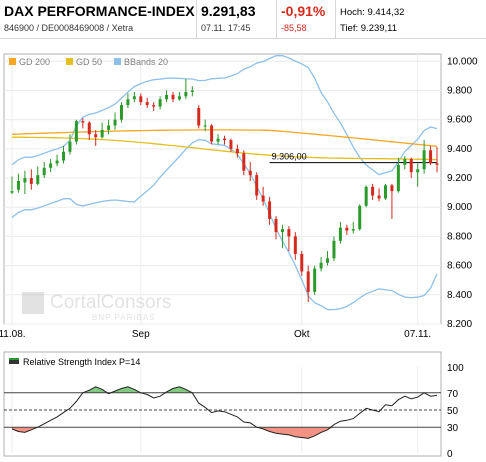 This screenshot has height=462, width=486. I want to click on instrument-title: DAX PERFORMANCE-INDEX, so click(99, 11).